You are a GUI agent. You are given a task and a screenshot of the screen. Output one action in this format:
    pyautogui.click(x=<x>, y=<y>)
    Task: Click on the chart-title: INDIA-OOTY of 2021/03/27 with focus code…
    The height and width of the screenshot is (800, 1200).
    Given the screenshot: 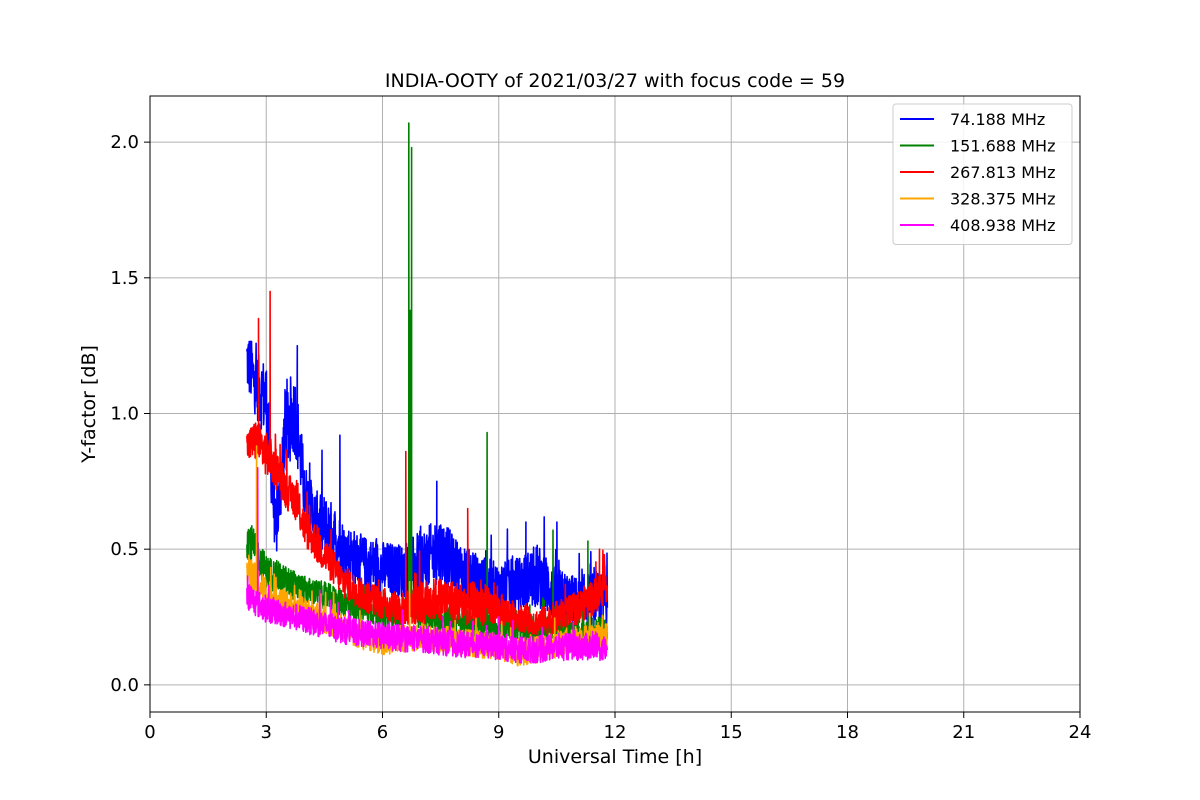 What is the action you would take?
    pyautogui.click(x=615, y=81)
    